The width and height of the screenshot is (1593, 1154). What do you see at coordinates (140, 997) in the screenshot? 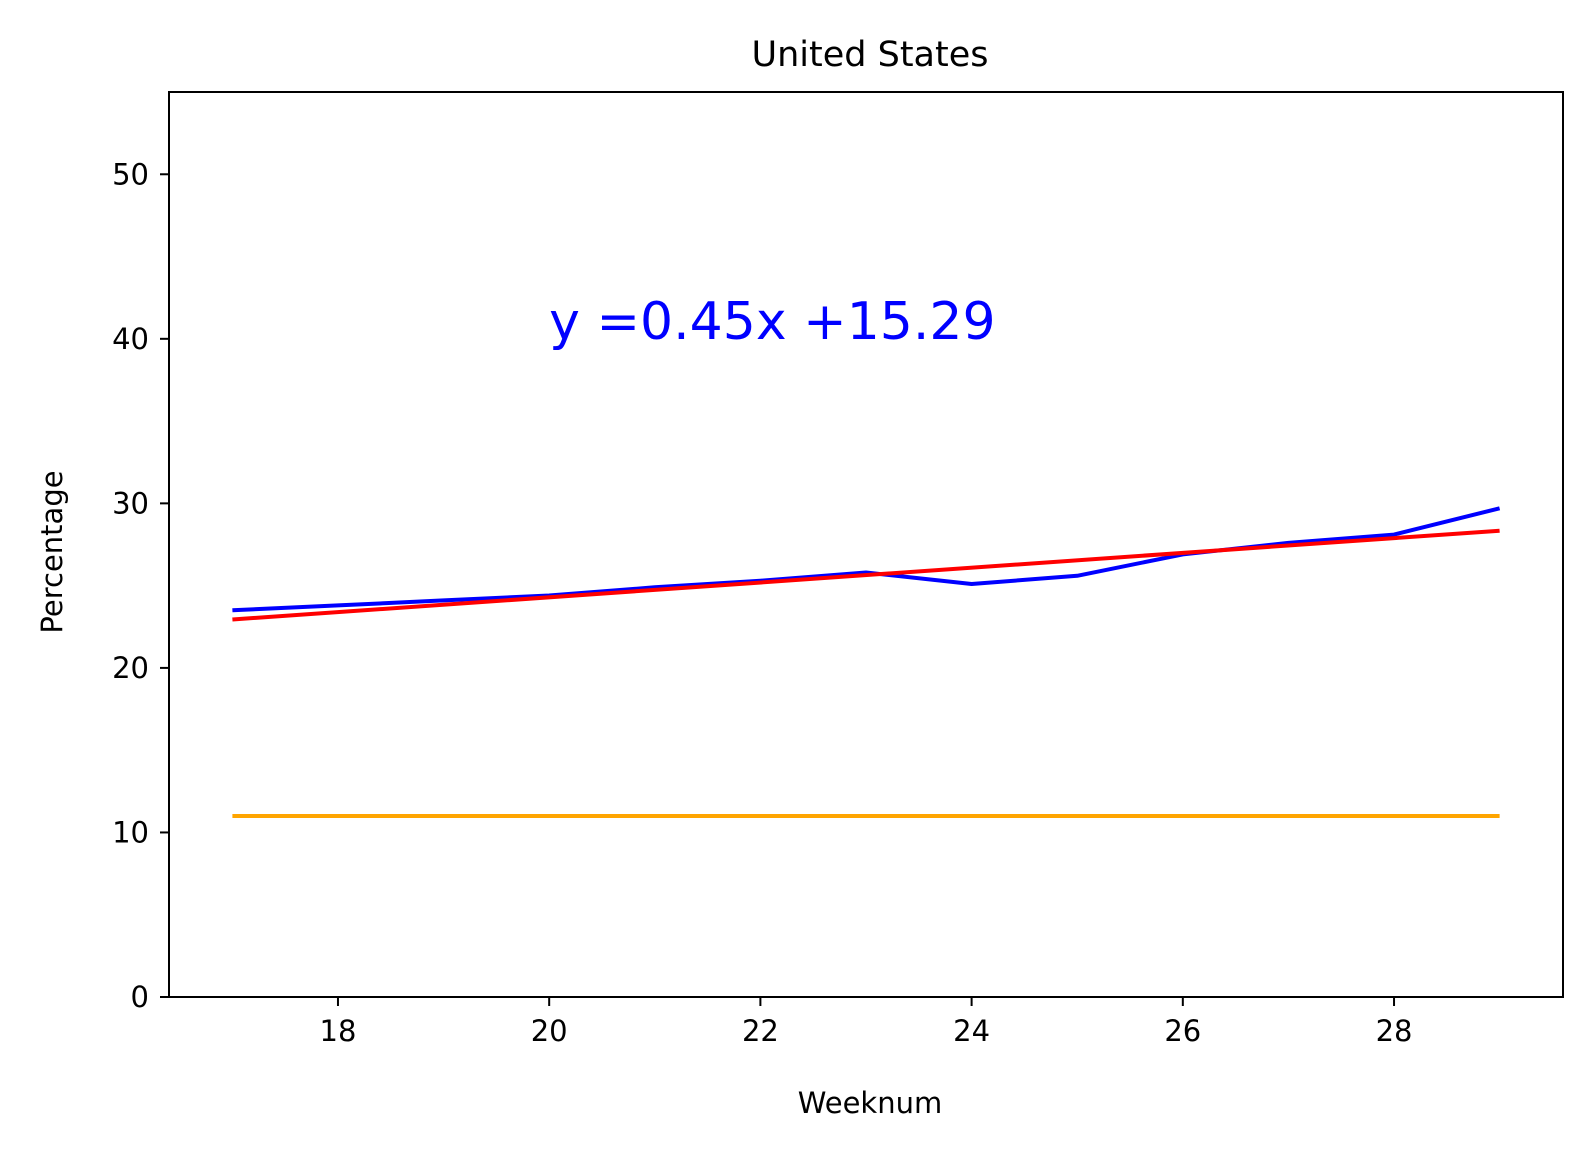
I see `y-tick-label-0: 0` at bounding box center [140, 997].